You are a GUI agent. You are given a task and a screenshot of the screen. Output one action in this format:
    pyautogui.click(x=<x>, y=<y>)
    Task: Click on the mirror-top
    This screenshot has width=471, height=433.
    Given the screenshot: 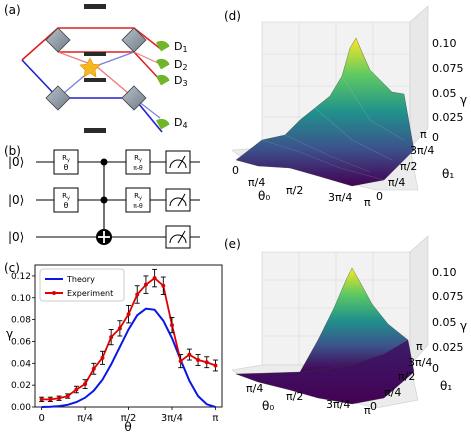 What is the action you would take?
    pyautogui.click(x=95, y=6)
    